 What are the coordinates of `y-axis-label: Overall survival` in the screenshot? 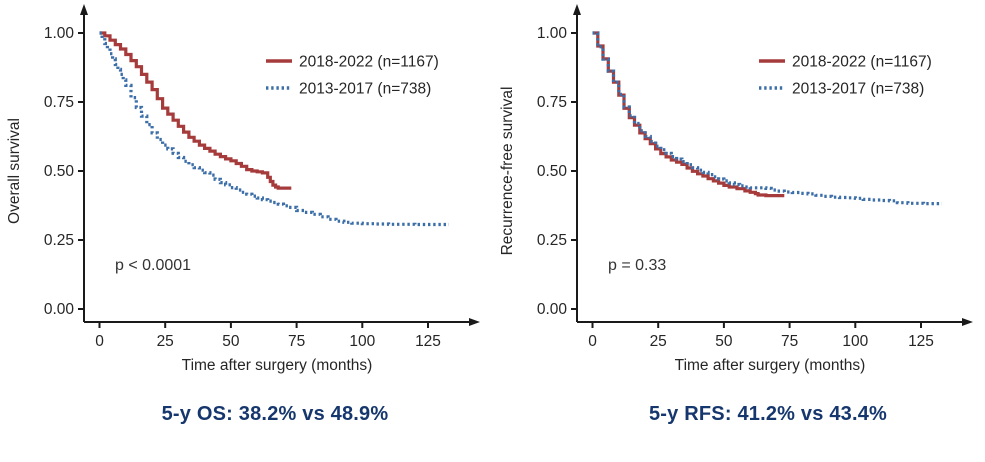 It's located at (14, 171).